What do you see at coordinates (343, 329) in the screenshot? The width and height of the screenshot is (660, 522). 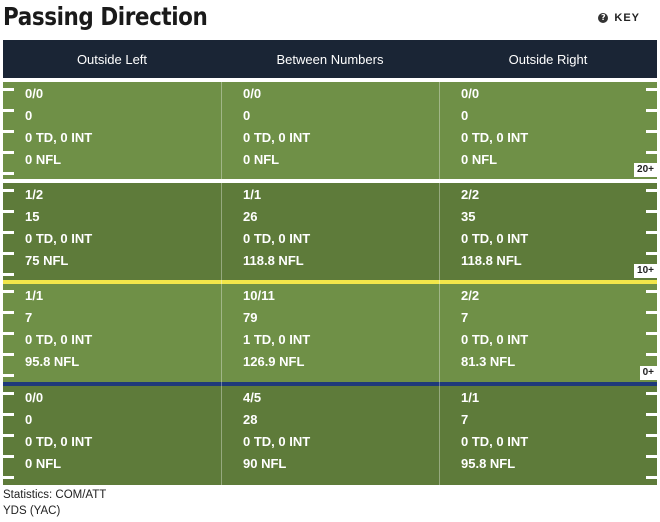 I see `stat-cell-between-numbers: 10/11 79 1 TD, 0 INT 126.9 NFL` at bounding box center [343, 329].